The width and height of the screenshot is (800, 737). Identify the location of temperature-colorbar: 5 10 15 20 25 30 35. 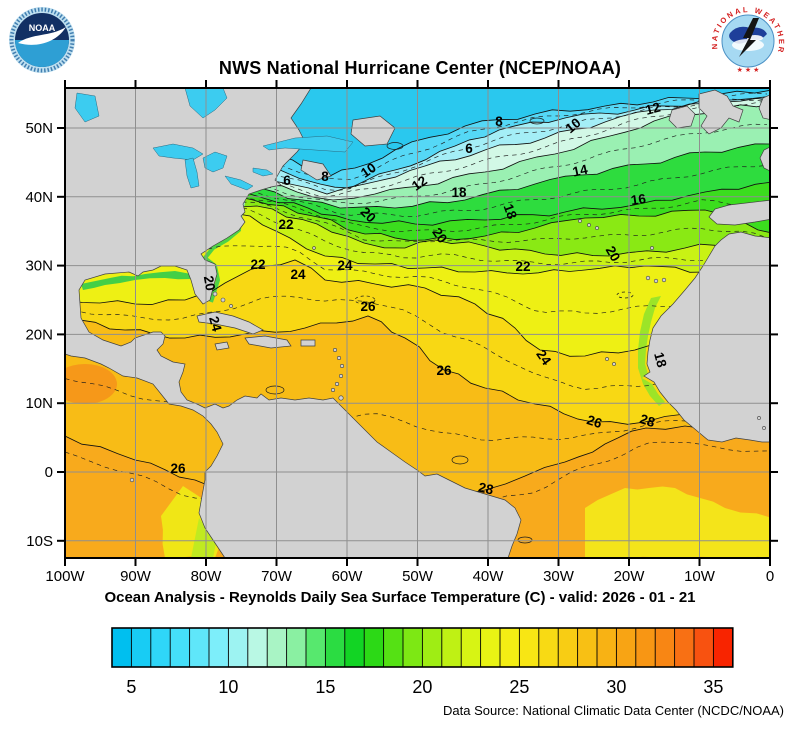
(422, 662).